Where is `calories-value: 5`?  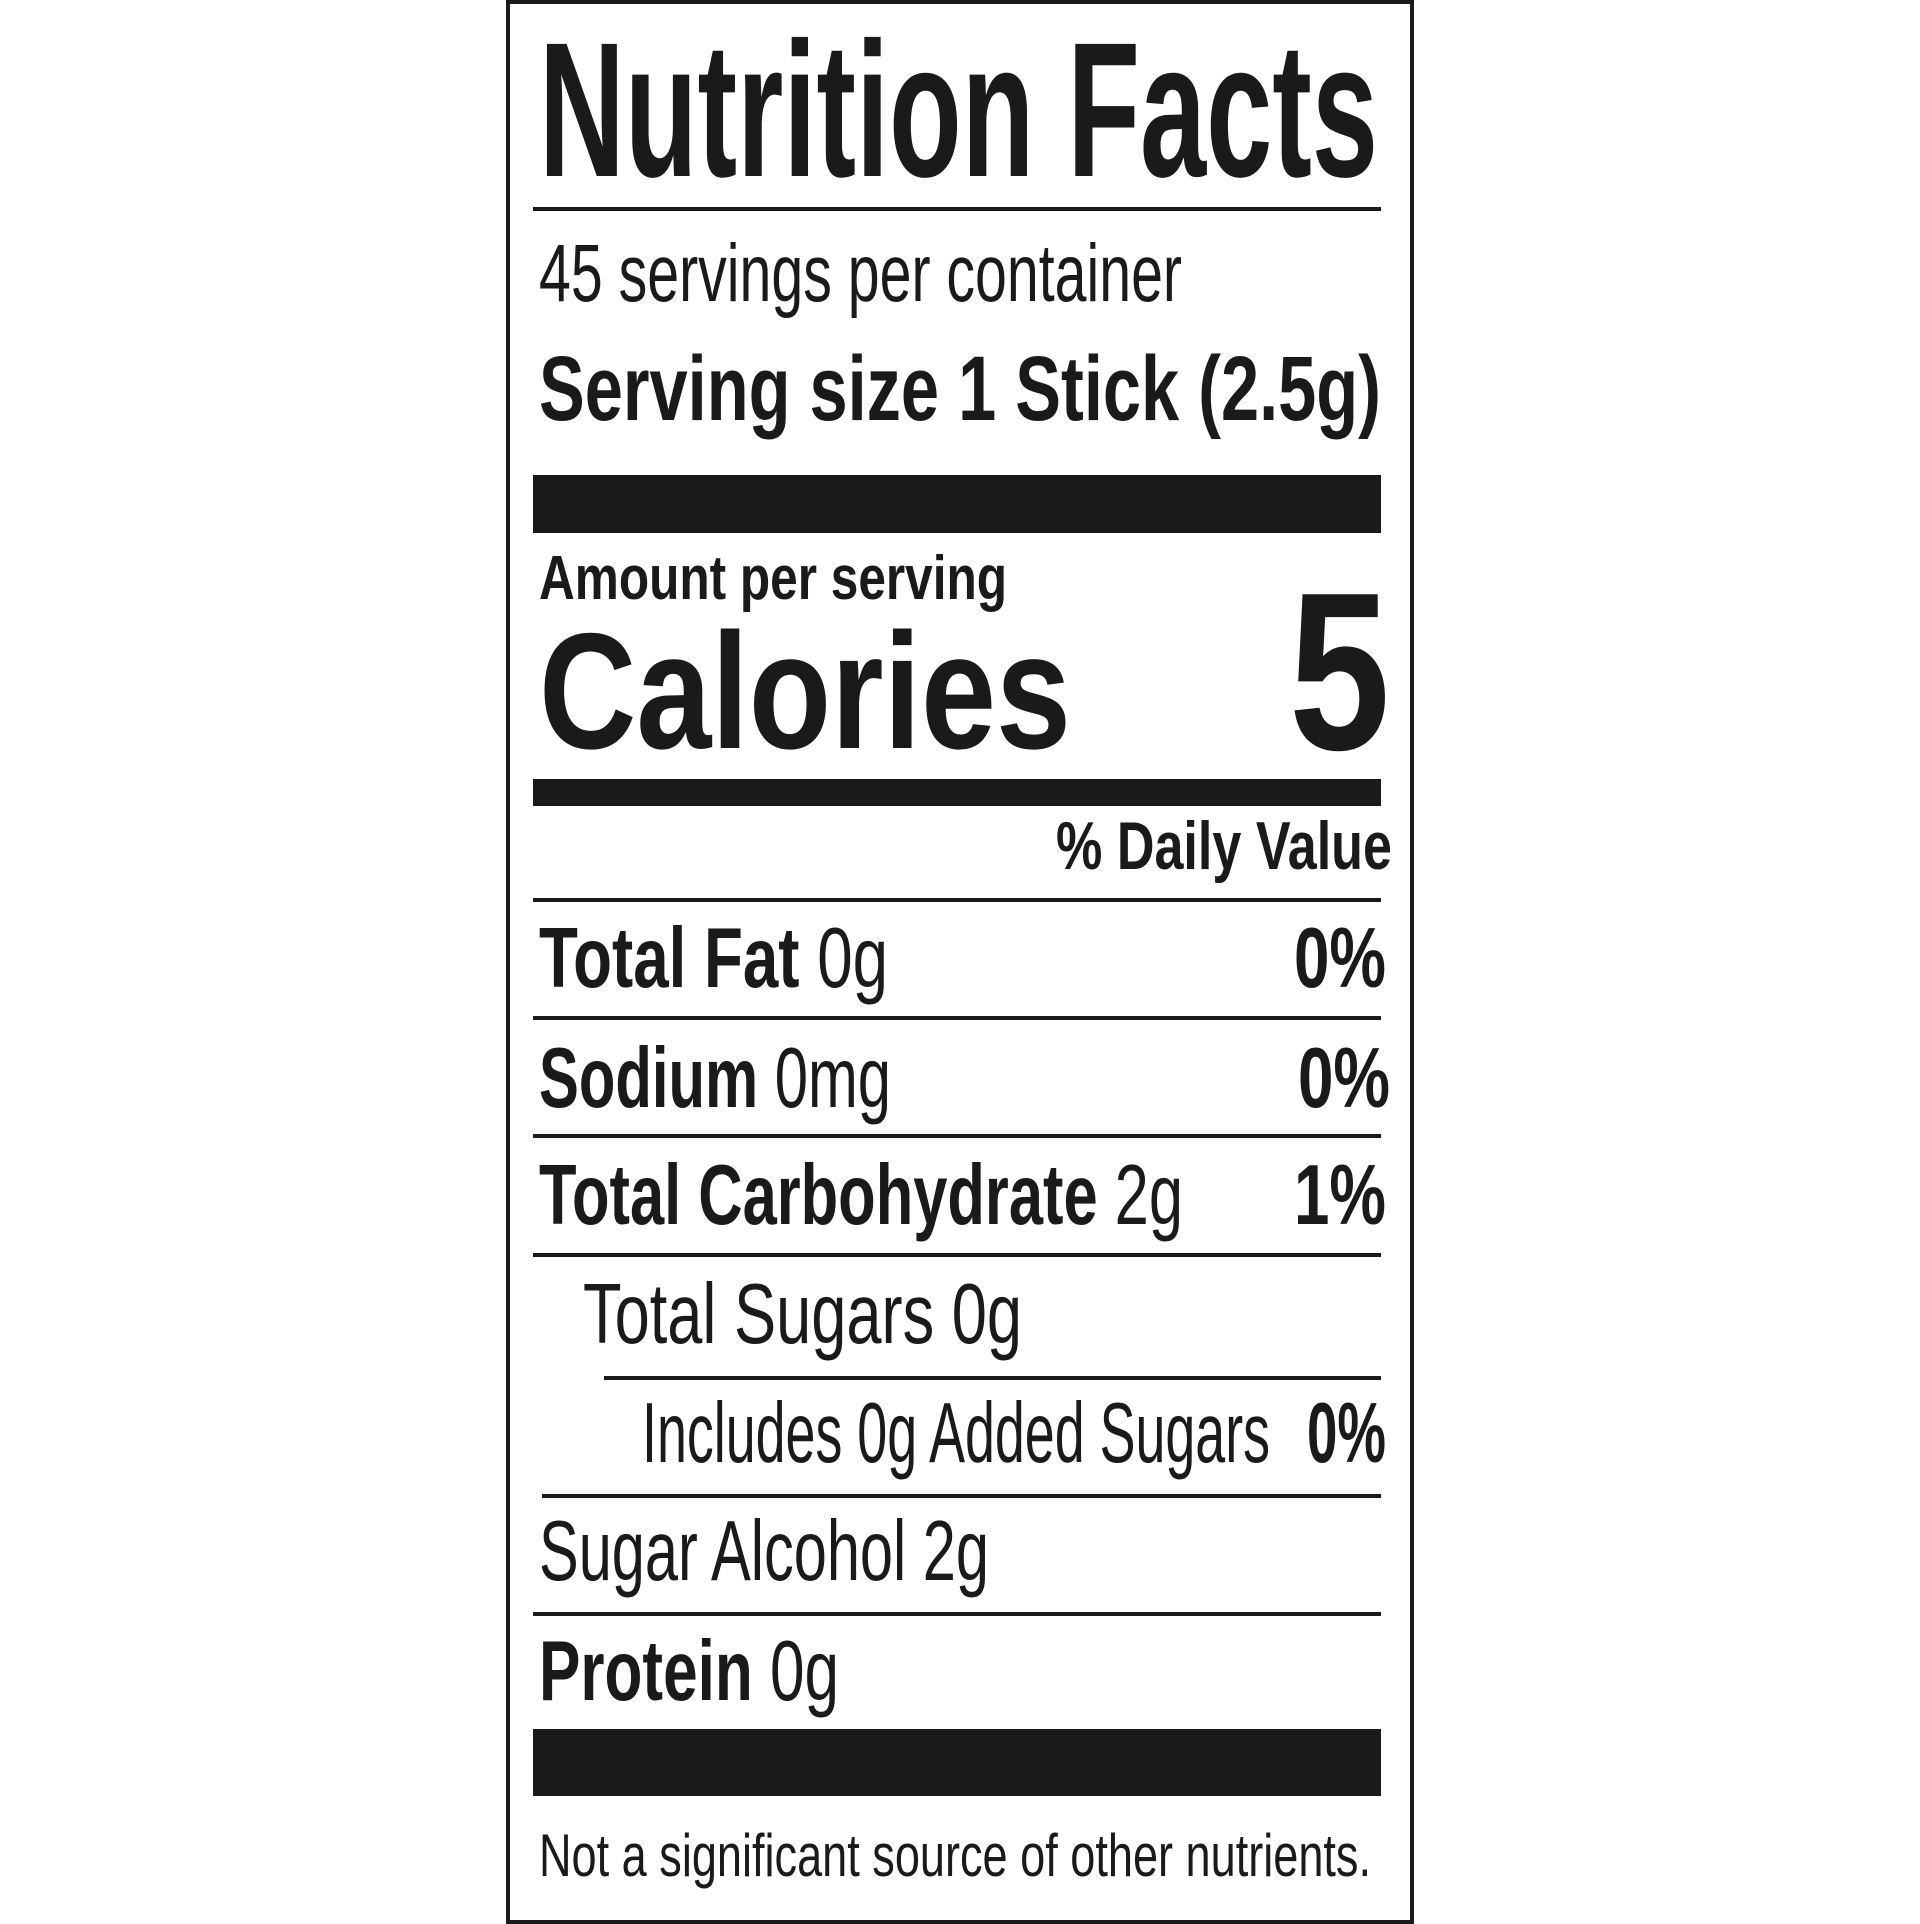
calories-value: 5 is located at coordinates (1339, 671).